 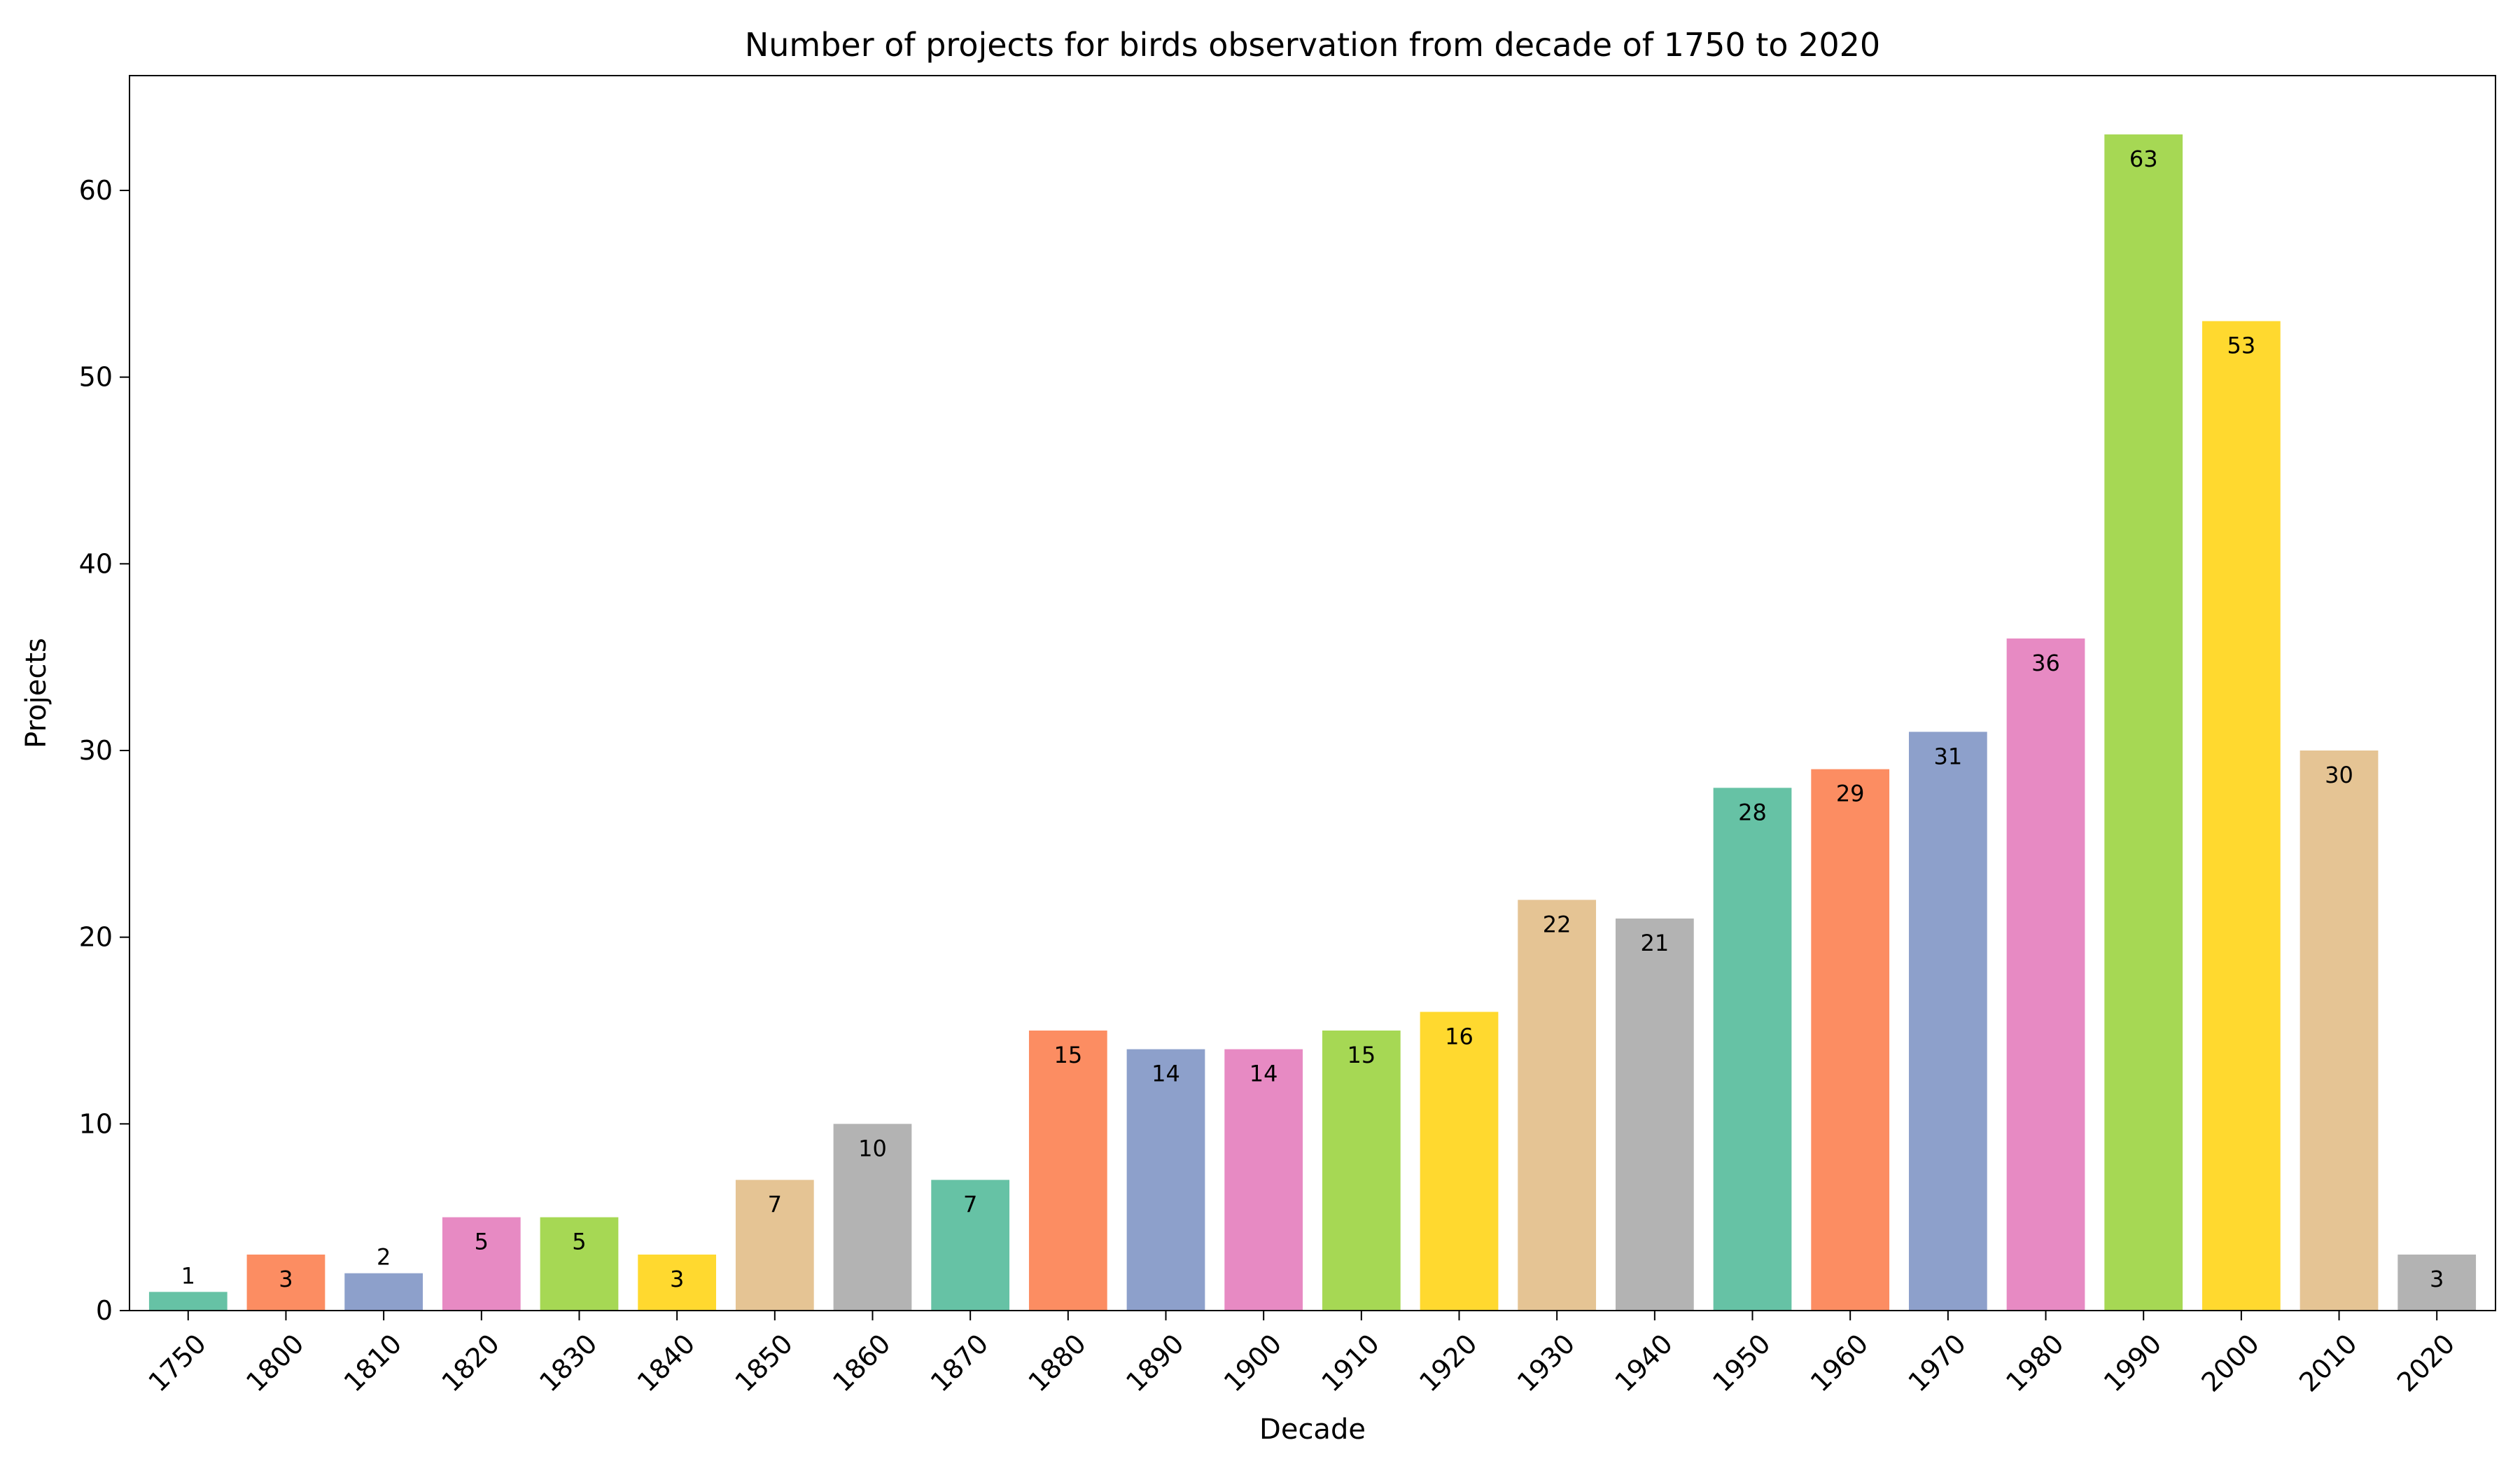 What do you see at coordinates (2328, 1363) in the screenshot?
I see `x-tick-label-2010: 2010` at bounding box center [2328, 1363].